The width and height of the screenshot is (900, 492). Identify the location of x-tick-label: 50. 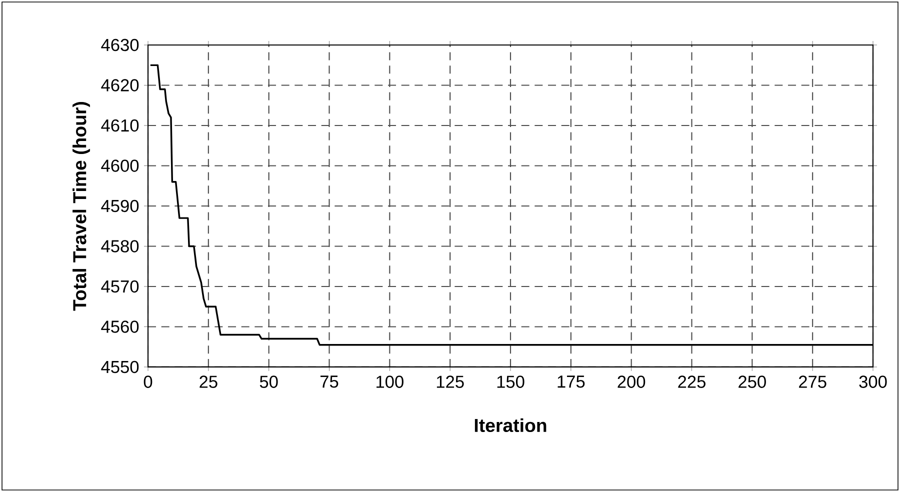
(269, 382).